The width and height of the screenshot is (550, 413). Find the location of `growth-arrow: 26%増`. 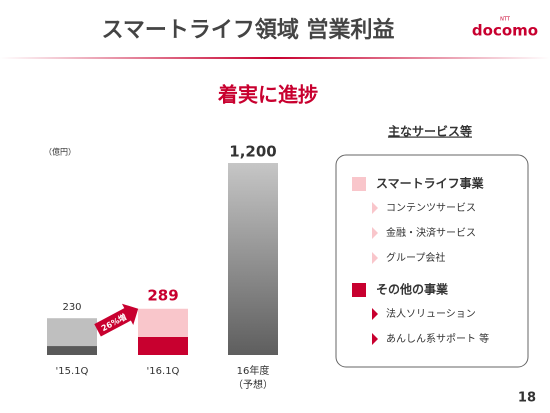

growth-arrow: 26%増 is located at coordinates (116, 320).